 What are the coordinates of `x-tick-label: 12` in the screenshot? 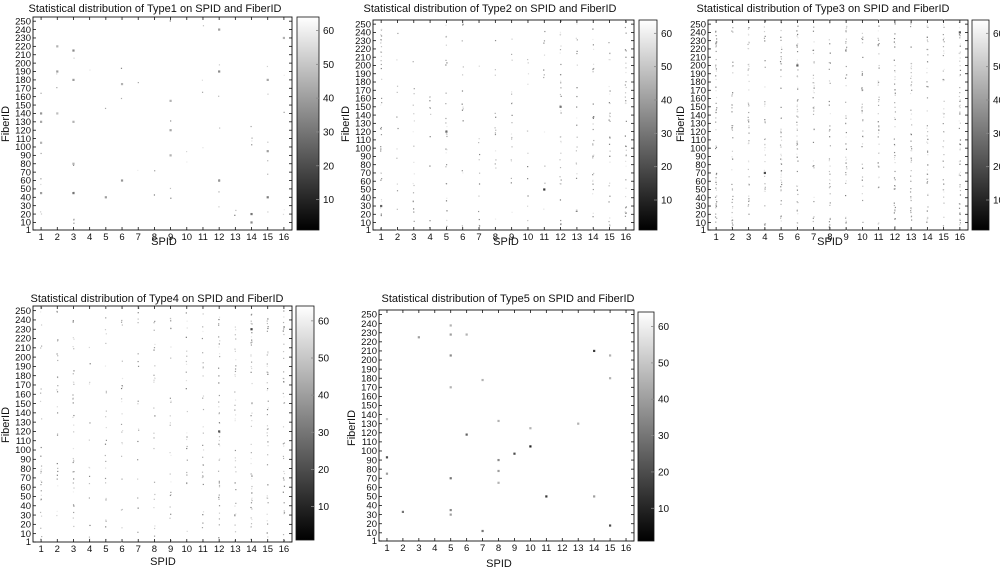 It's located at (895, 237).